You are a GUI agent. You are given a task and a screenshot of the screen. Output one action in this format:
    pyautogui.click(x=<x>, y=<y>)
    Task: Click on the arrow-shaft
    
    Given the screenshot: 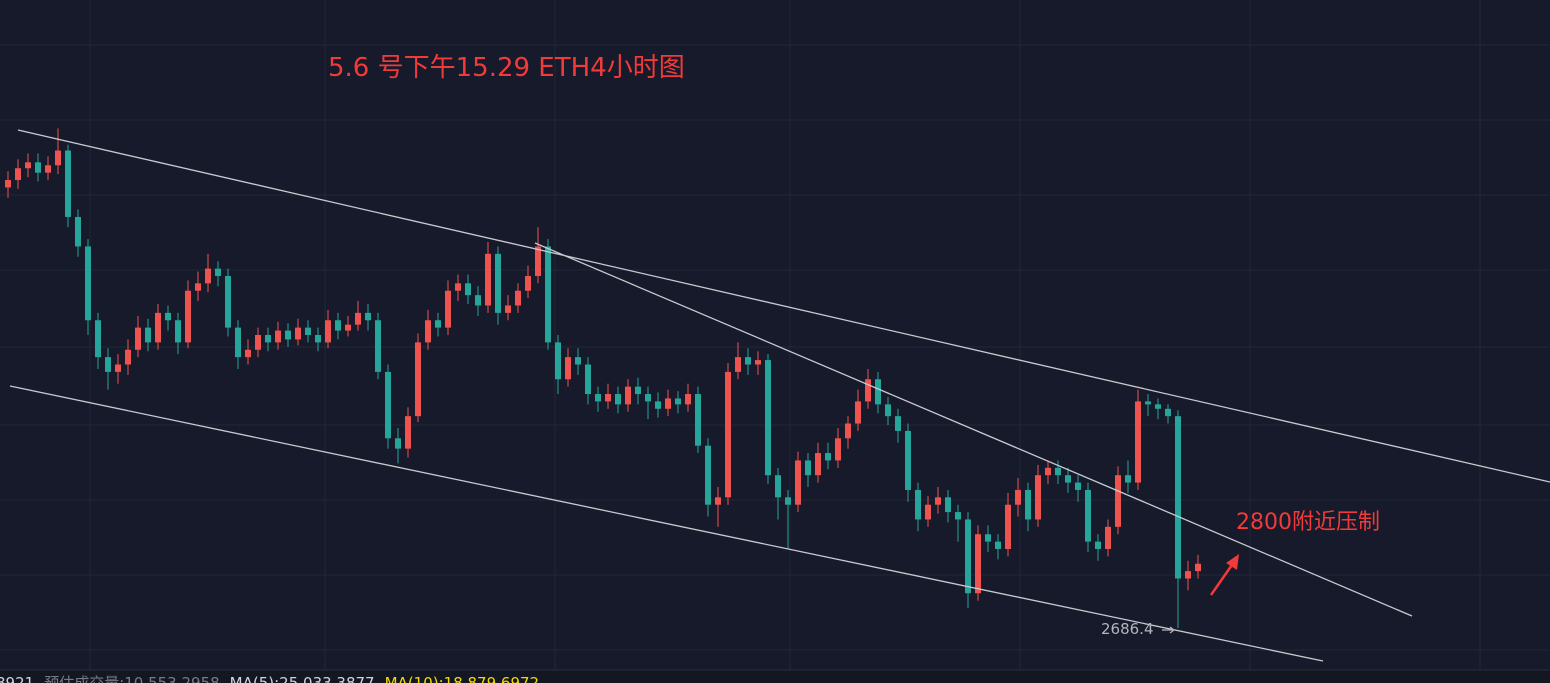 What is the action you would take?
    pyautogui.click(x=1222, y=578)
    